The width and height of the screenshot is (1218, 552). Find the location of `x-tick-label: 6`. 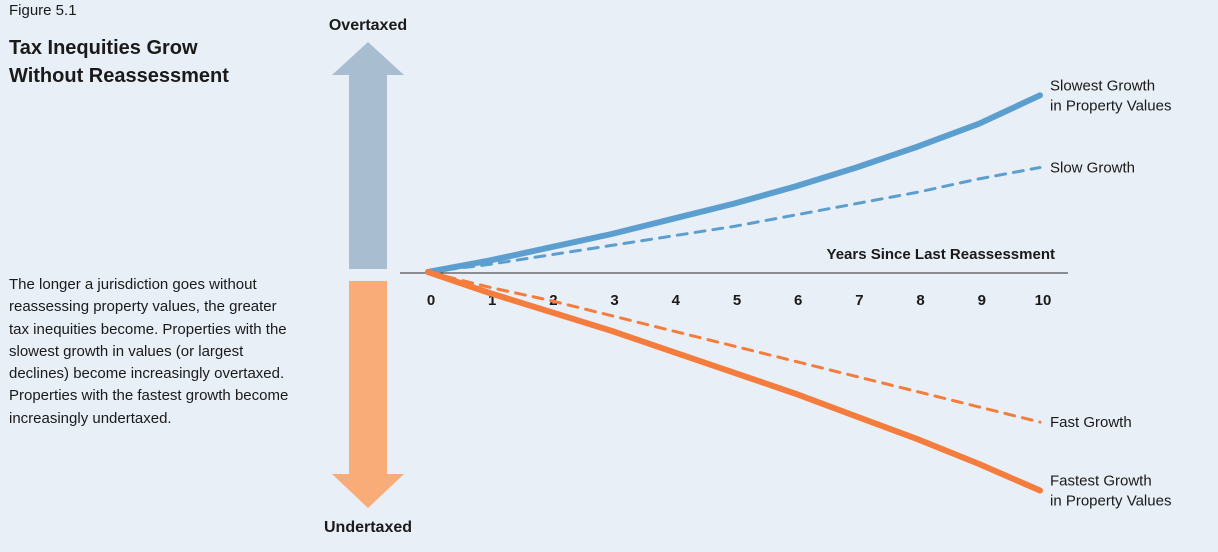

x-tick-label: 6 is located at coordinates (798, 300).